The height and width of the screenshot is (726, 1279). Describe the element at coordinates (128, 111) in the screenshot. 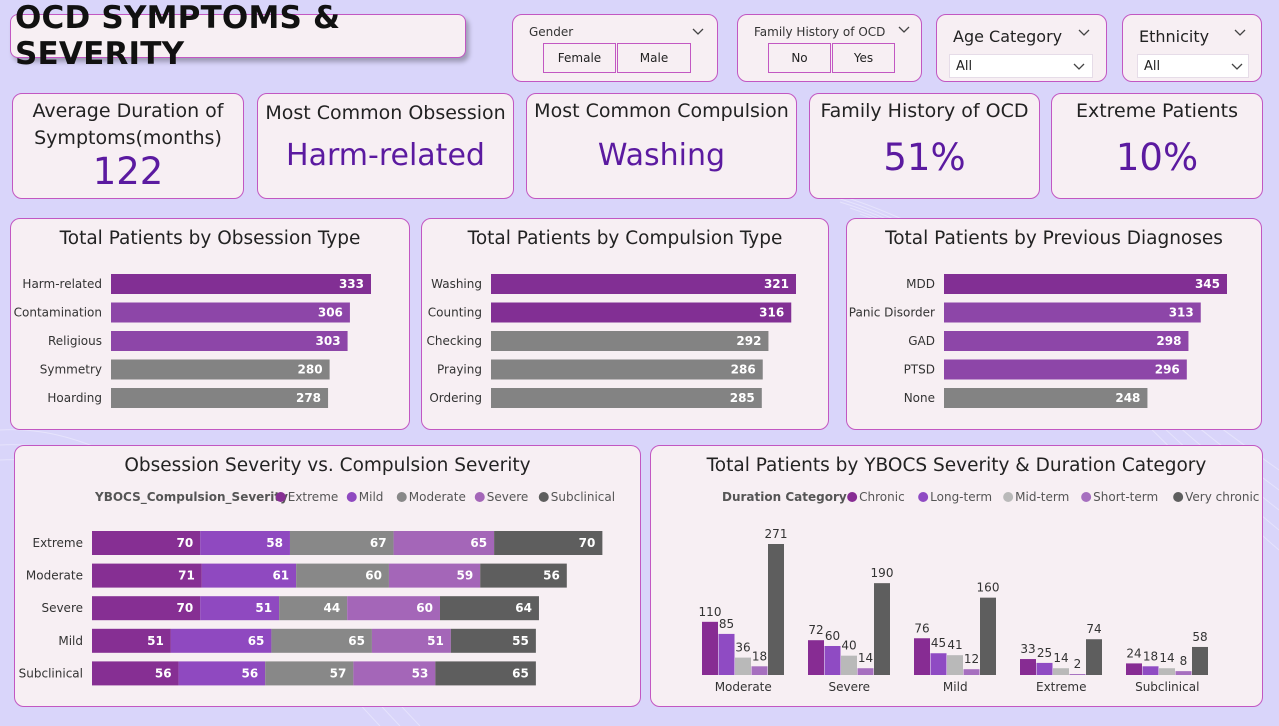

I see `kpi-average-duration-title-line1: Average Duration of` at that location.